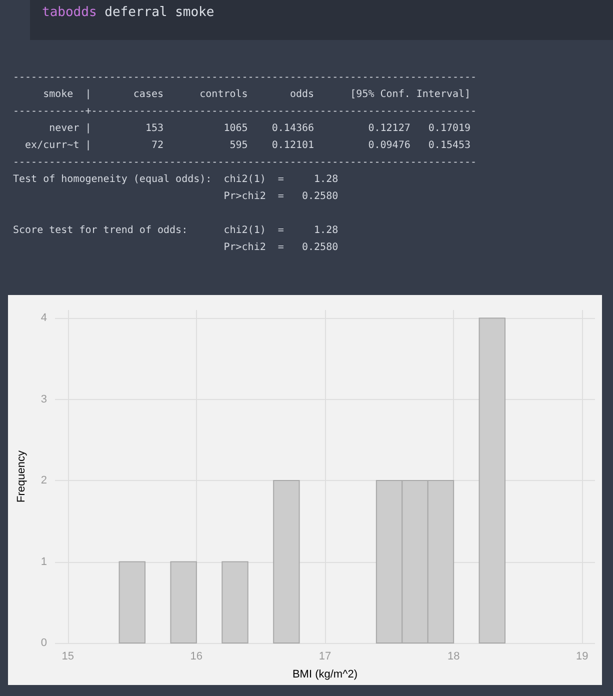  What do you see at coordinates (43, 399) in the screenshot?
I see `y-tick-label: 3` at bounding box center [43, 399].